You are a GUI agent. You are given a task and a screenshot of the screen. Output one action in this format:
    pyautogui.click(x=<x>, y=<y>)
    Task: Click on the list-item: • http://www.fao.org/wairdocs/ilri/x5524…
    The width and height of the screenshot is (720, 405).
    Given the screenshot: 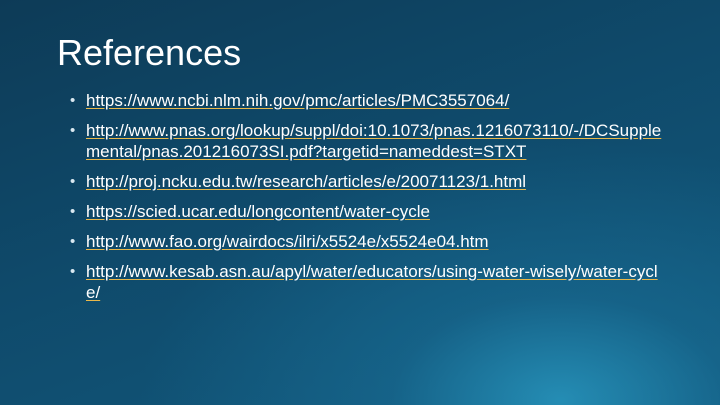 What is the action you would take?
    pyautogui.click(x=370, y=241)
    